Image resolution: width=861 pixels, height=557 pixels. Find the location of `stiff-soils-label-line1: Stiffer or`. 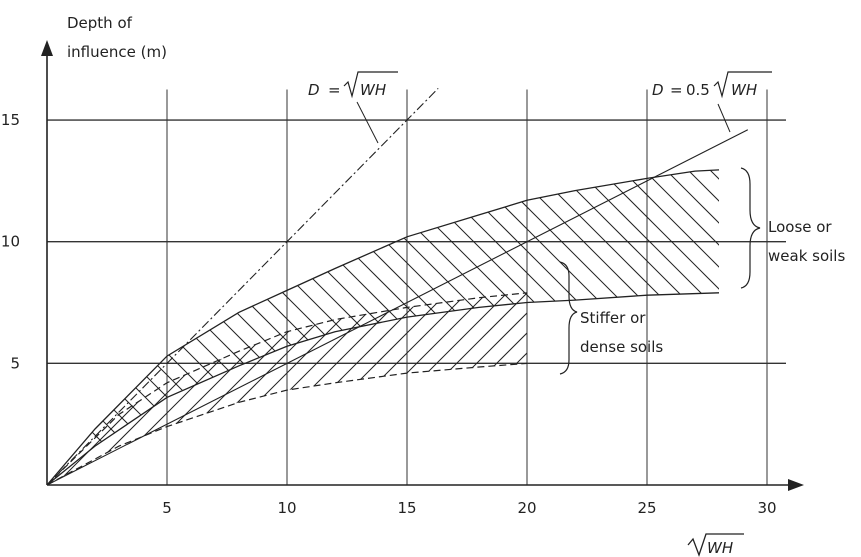

stiff-soils-label-line1: Stiffer or is located at coordinates (613, 318).